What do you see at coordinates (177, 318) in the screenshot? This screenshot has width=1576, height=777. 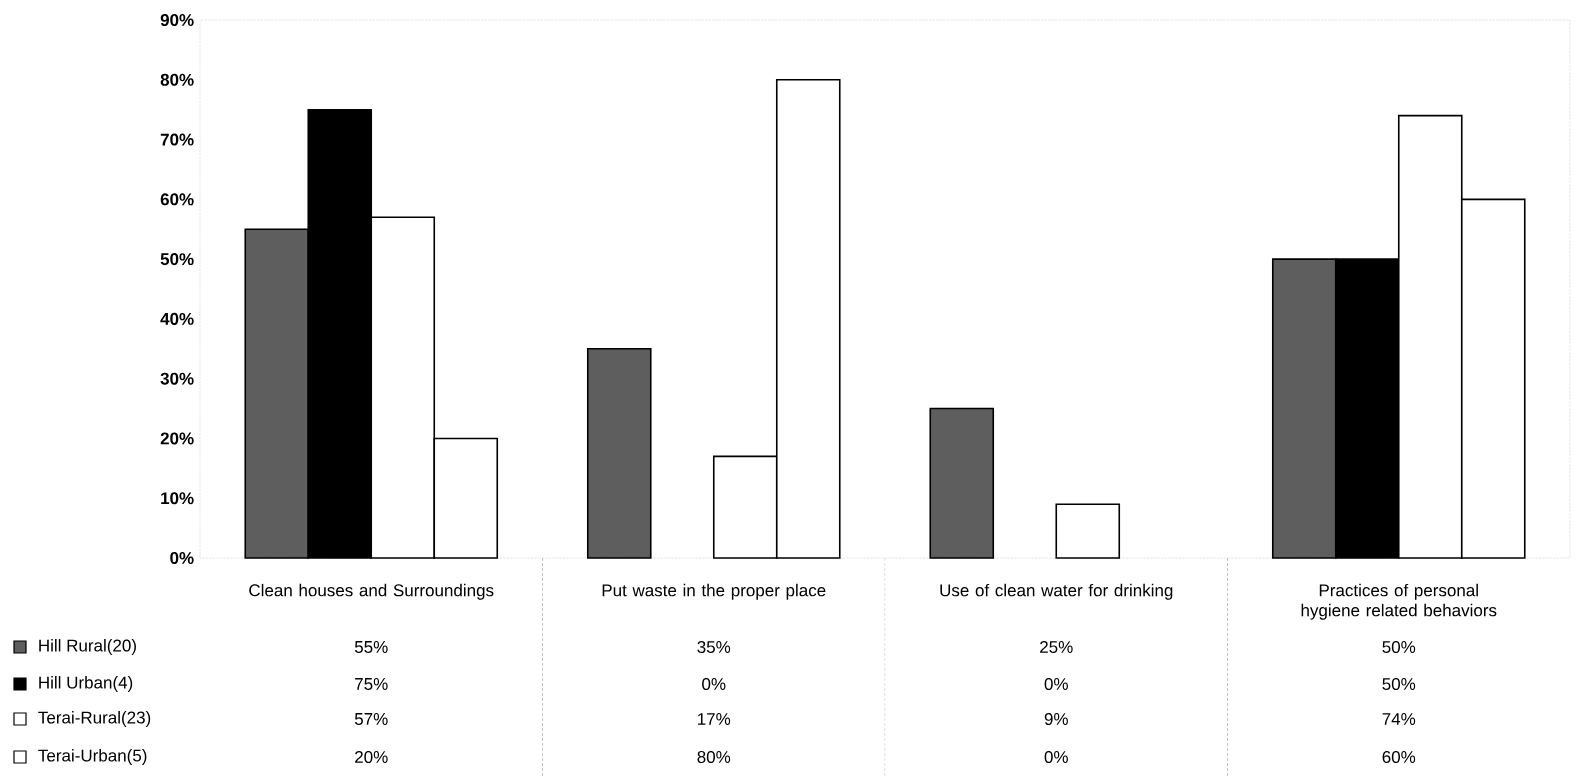 I see `y-tick-label: 40%` at bounding box center [177, 318].